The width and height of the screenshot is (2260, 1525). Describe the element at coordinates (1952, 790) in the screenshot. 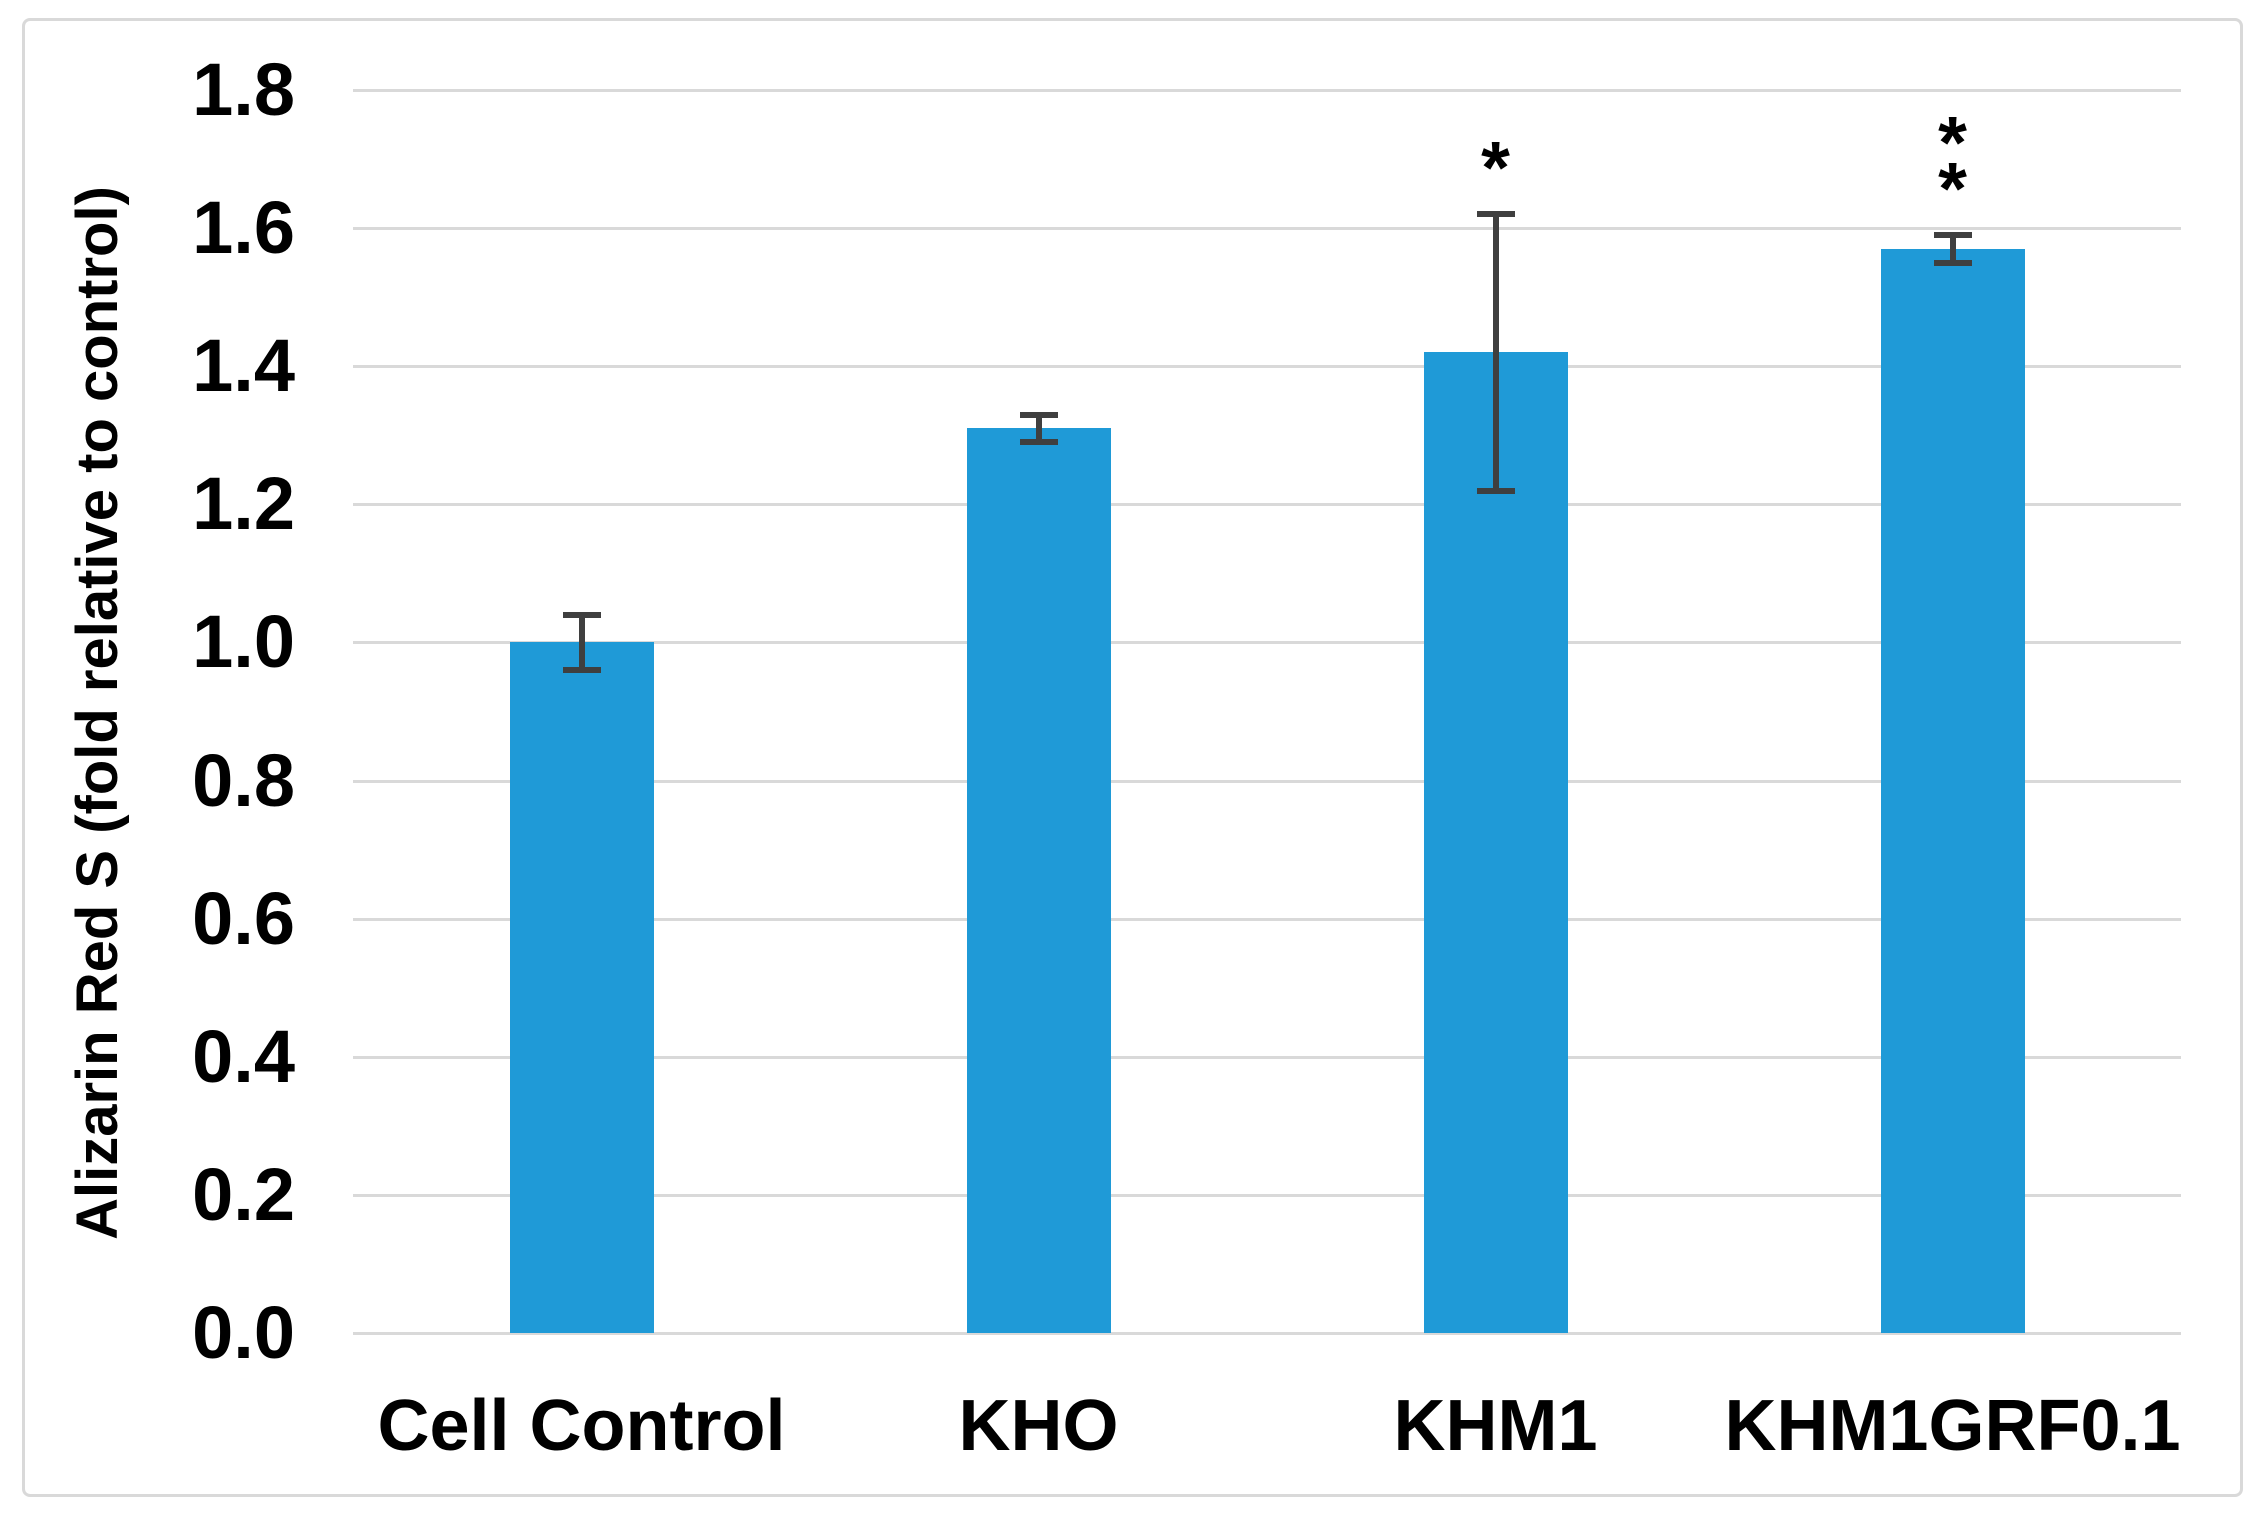

I see `bar-KHM1GRF0.1` at that location.